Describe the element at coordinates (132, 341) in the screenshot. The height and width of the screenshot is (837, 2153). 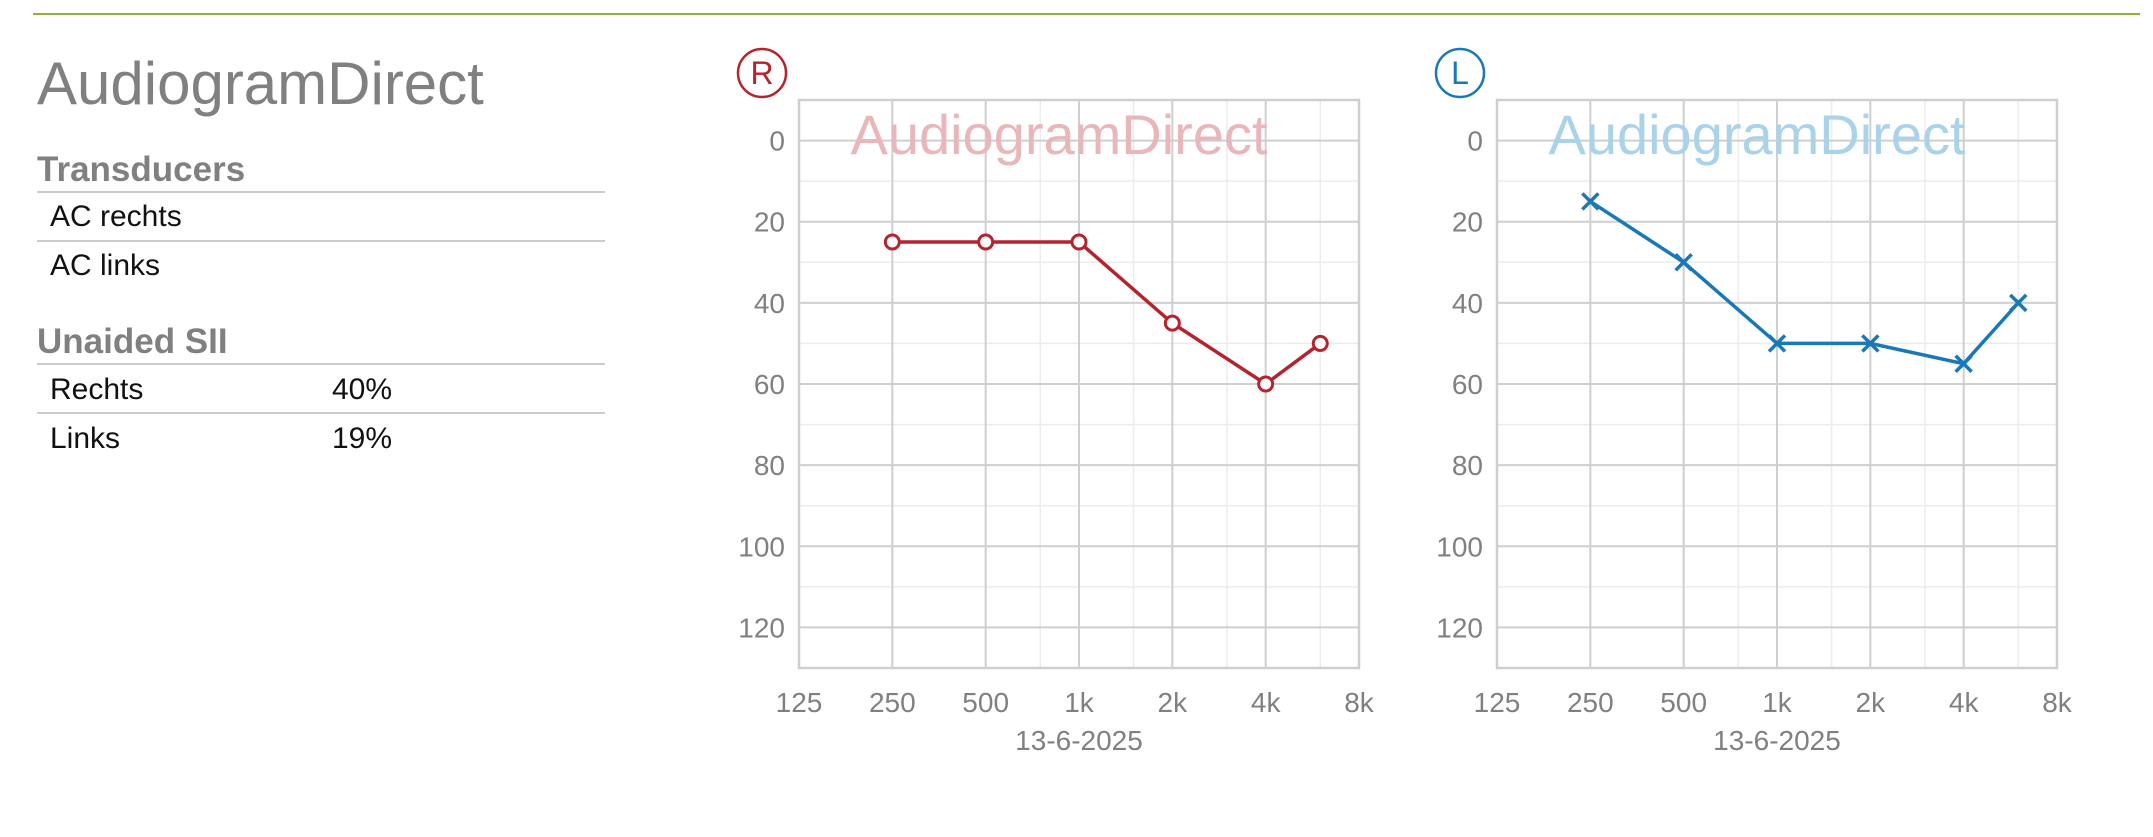
I see `section-heading: Unaided SII` at that location.